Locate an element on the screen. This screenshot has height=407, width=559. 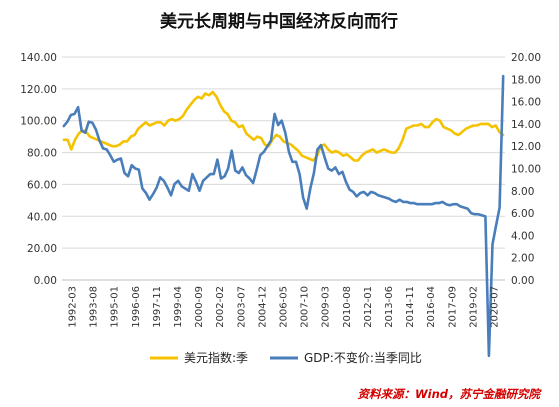
x-tick-label: 2012-01 is located at coordinates (368, 307).